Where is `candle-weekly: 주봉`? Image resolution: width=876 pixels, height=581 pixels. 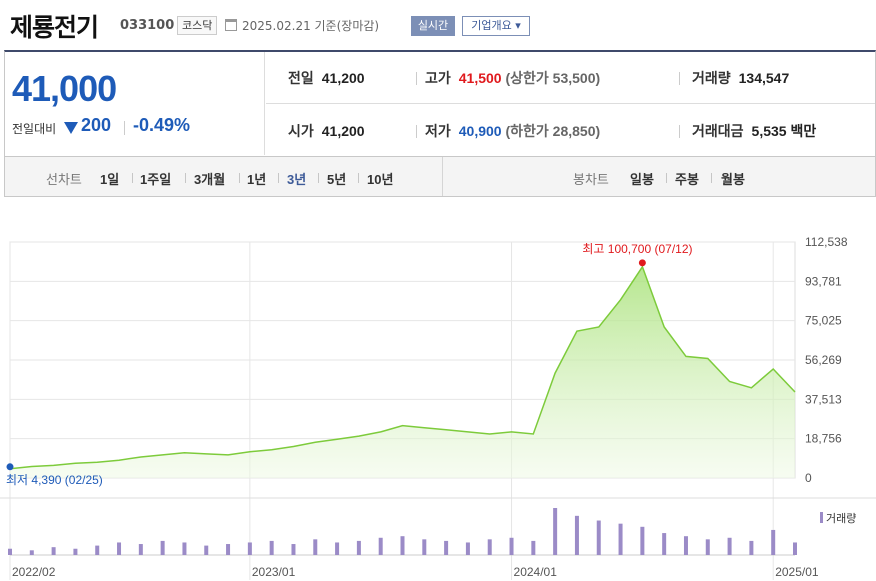 candle-weekly: 주봉 is located at coordinates (687, 179).